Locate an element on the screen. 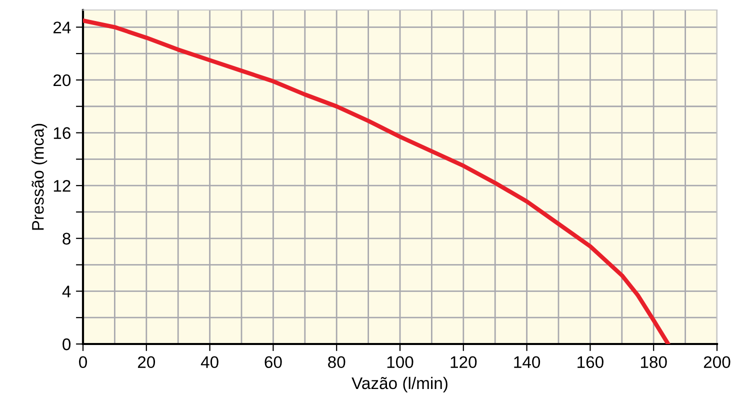  x-tick-label: 180 is located at coordinates (653, 362).